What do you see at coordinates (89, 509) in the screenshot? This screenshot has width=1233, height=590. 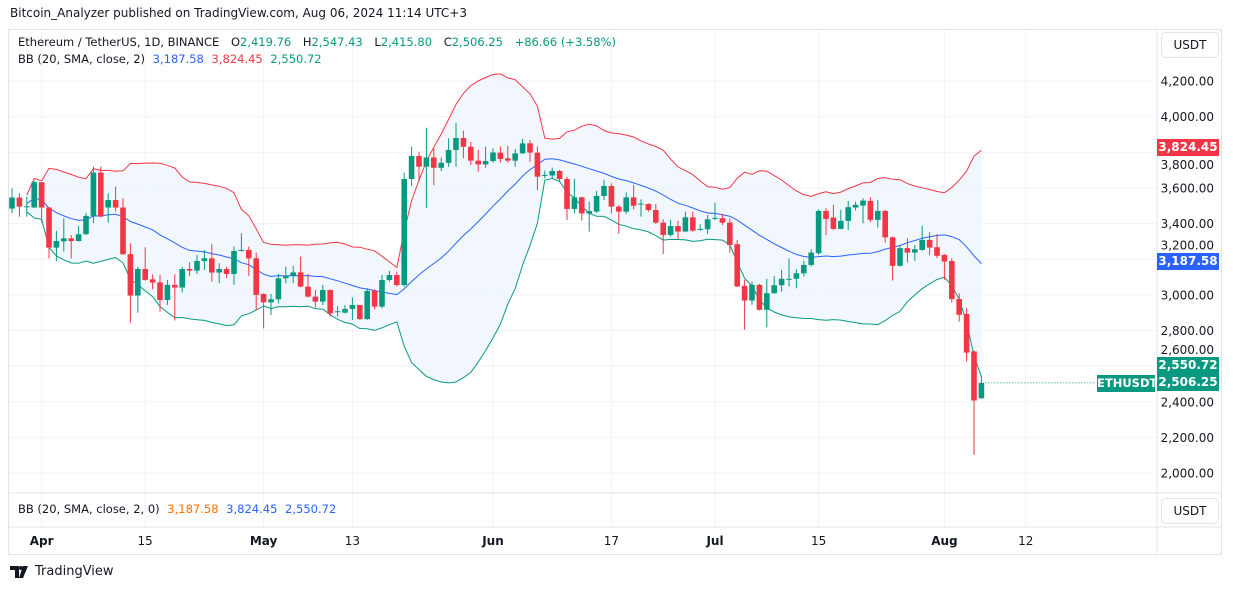 I see `bb-pane-label: BB (20, SMA, close, 2, 0)` at bounding box center [89, 509].